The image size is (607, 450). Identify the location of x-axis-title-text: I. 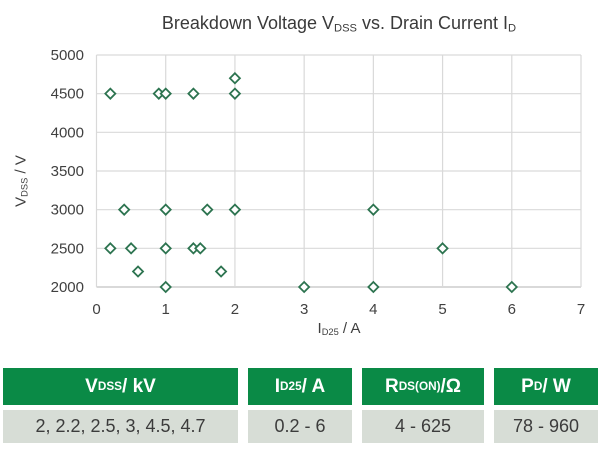
(319, 328).